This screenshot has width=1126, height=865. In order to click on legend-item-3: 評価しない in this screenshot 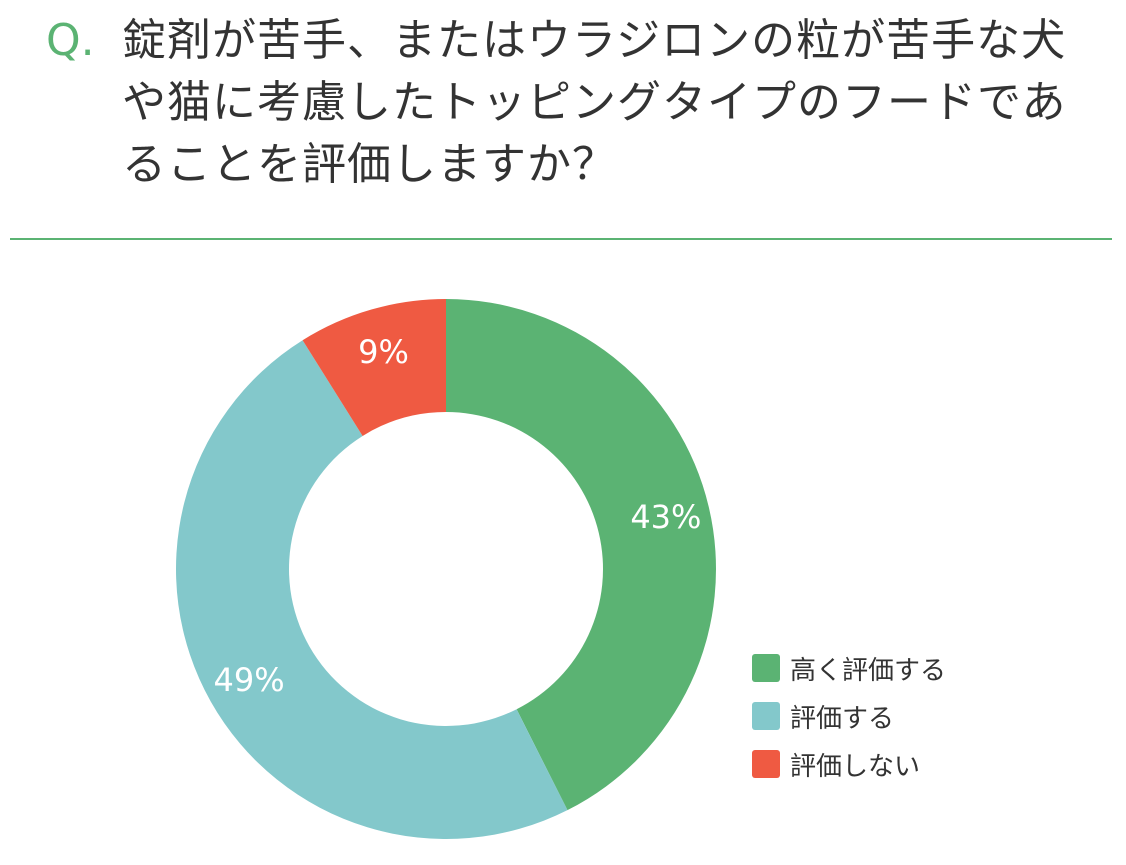, I will do `click(849, 764)`.